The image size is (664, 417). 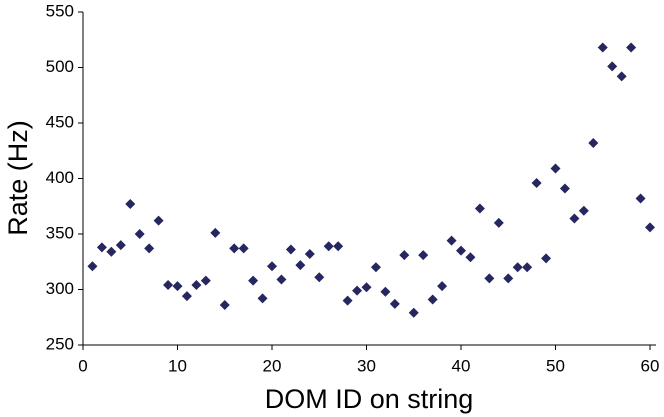 What do you see at coordinates (82, 365) in the screenshot?
I see `x-tick-label: 0` at bounding box center [82, 365].